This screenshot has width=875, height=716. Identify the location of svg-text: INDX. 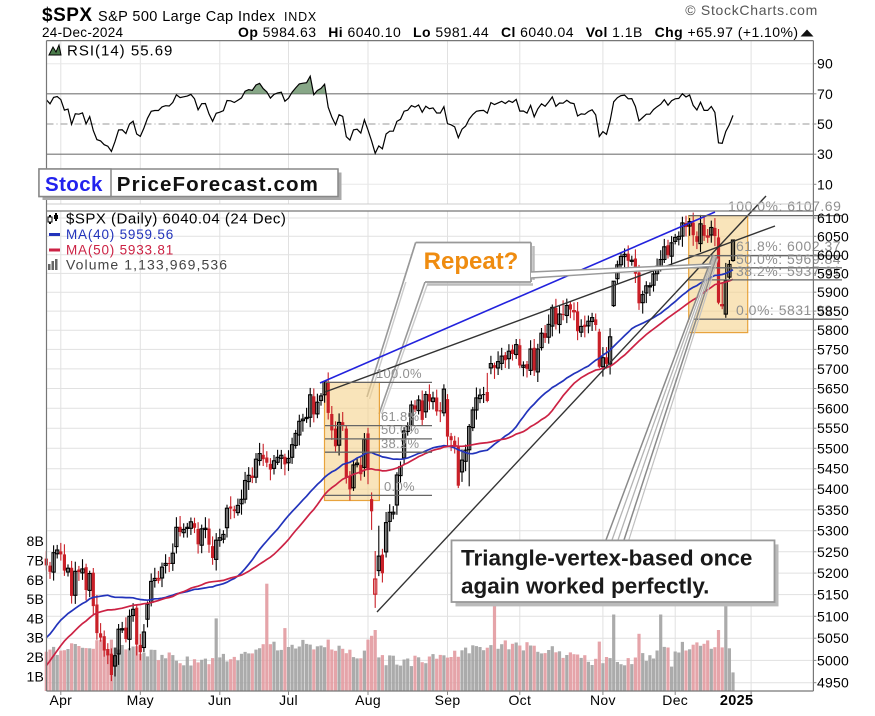
(300, 17).